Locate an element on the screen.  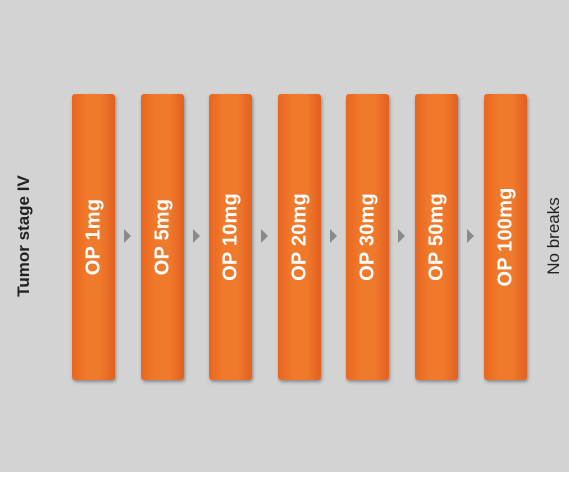
step-label: OP 30mg is located at coordinates (367, 237).